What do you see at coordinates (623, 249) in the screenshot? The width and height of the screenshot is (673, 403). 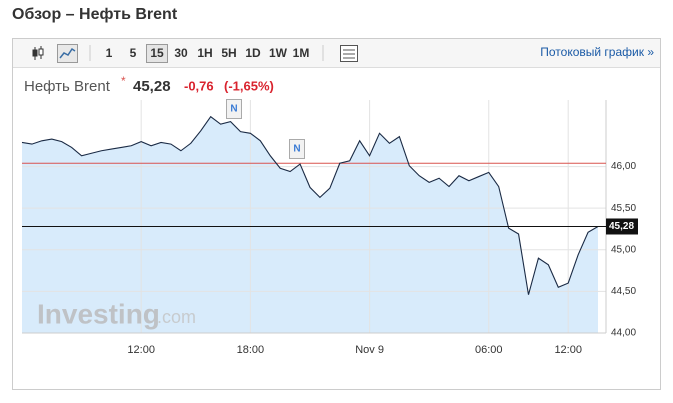 I see `y-tick-label: 45,00` at bounding box center [623, 249].